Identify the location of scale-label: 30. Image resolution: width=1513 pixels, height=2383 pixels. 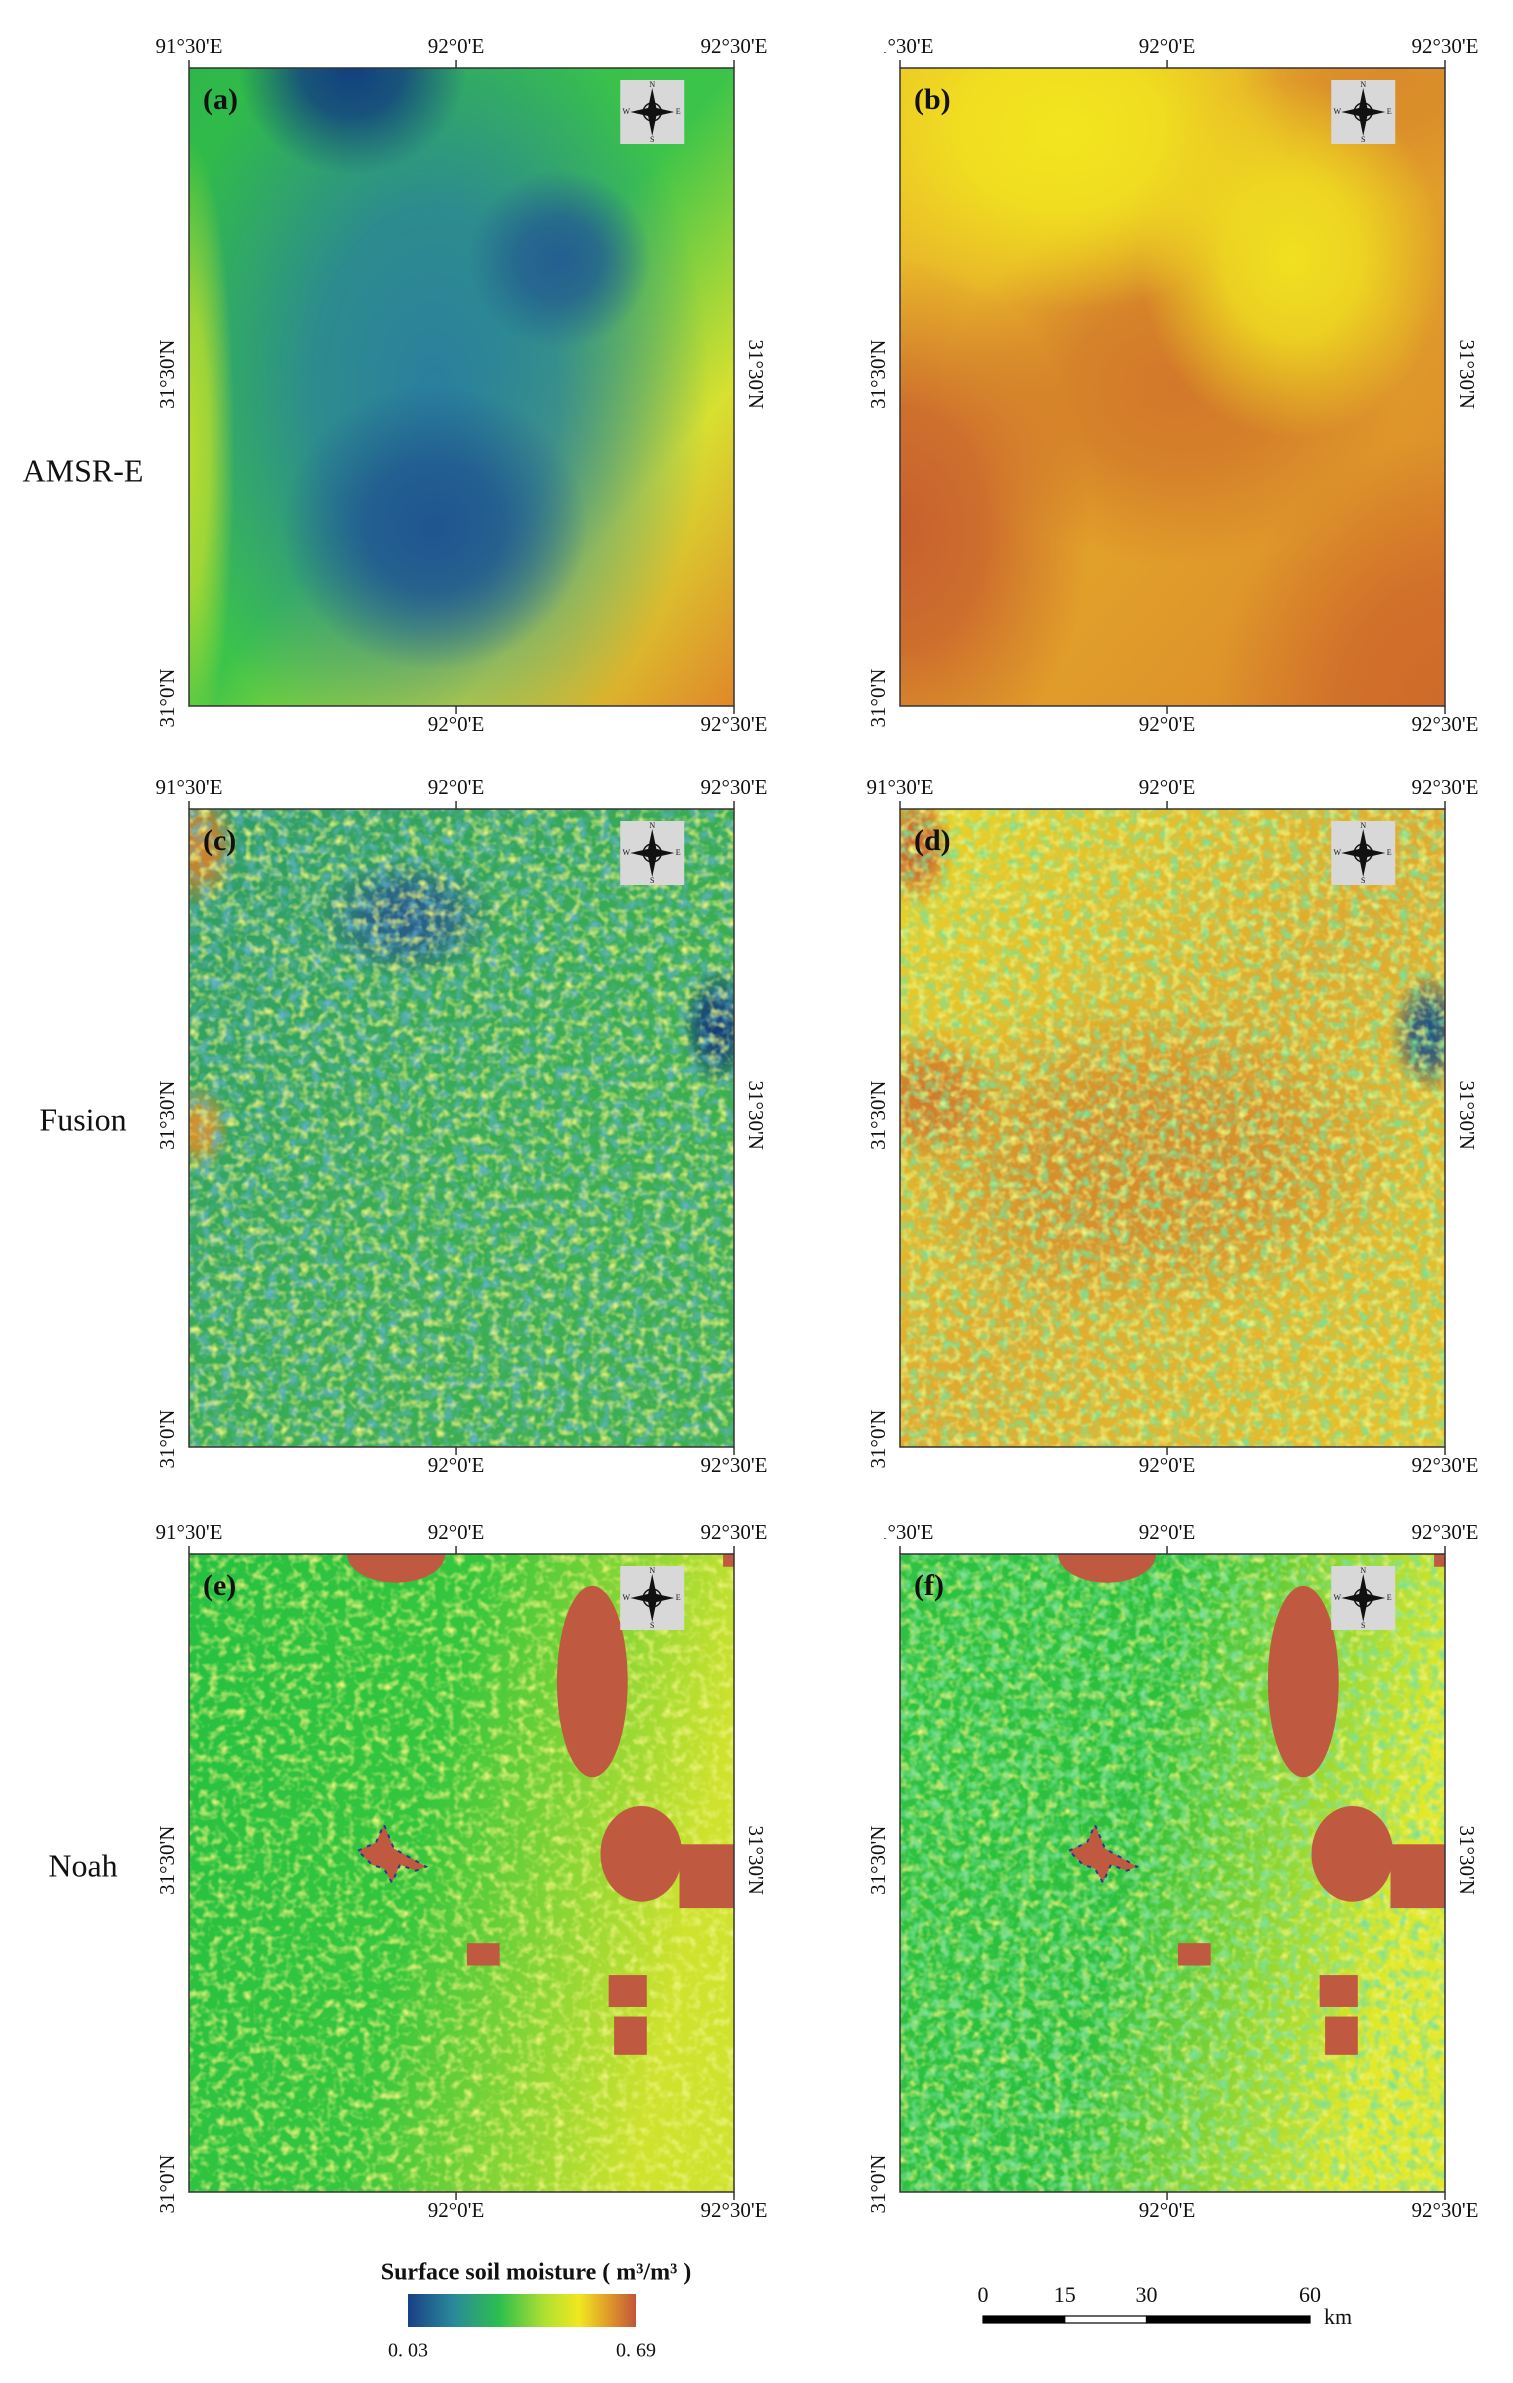
(1147, 2294).